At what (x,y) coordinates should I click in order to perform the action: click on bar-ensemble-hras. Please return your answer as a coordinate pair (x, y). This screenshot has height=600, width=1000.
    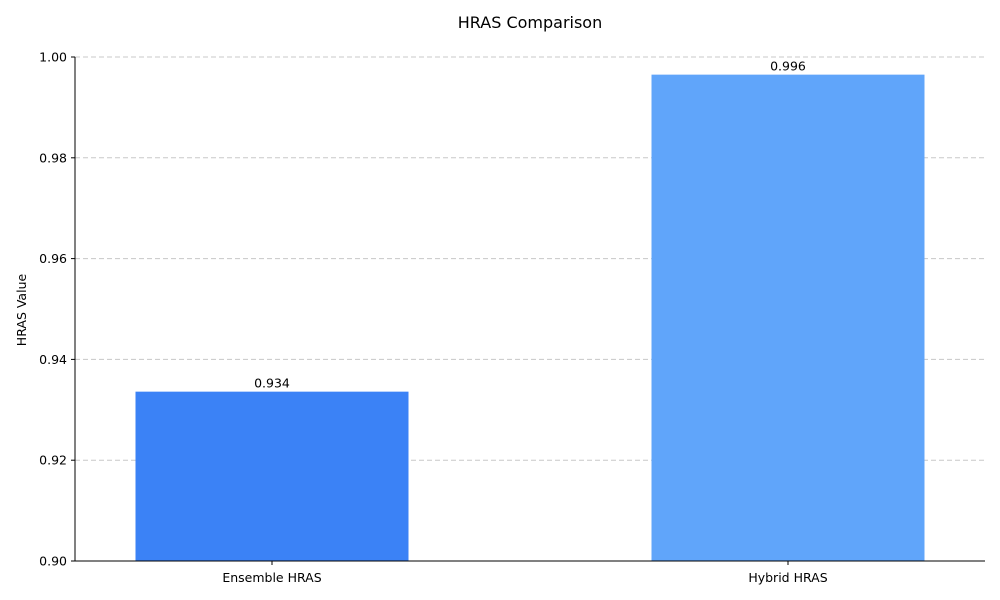
    Looking at the image, I should click on (272, 476).